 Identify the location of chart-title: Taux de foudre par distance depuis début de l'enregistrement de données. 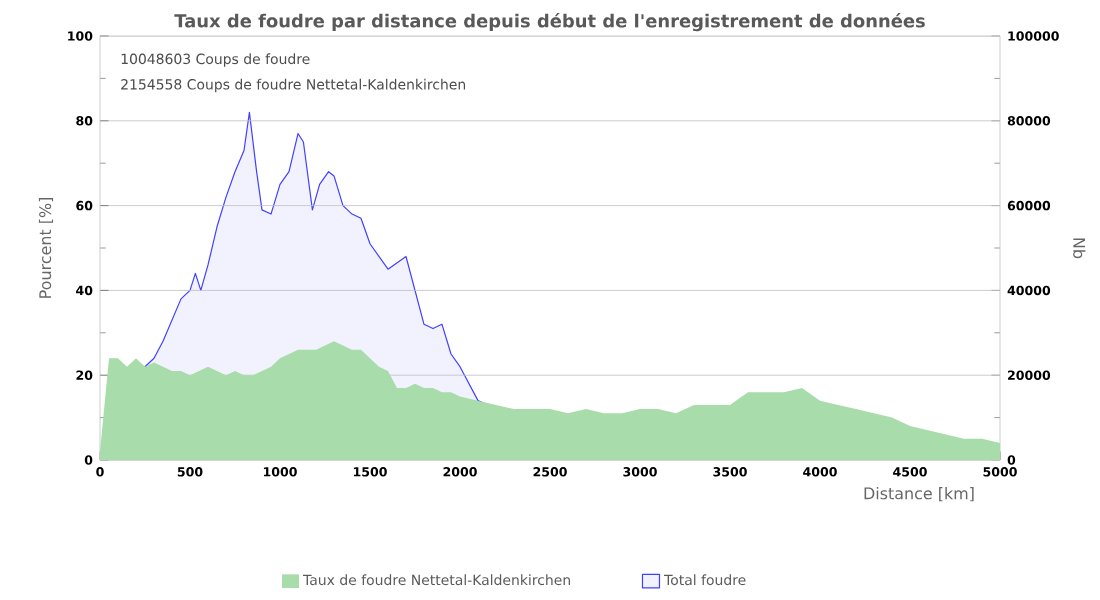
(549, 22).